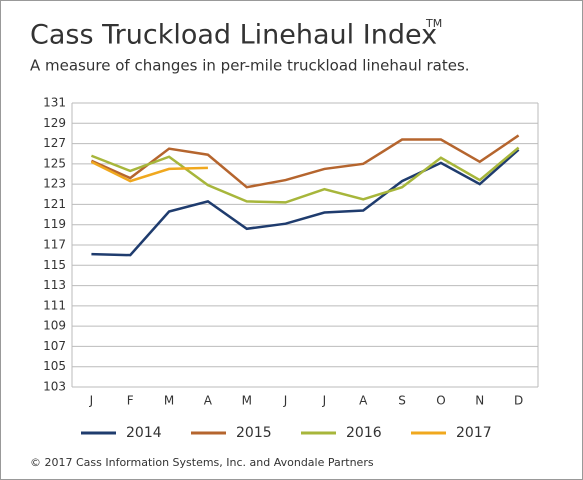 The image size is (583, 480). Describe the element at coordinates (518, 401) in the screenshot. I see `x-tick-label: D` at that location.